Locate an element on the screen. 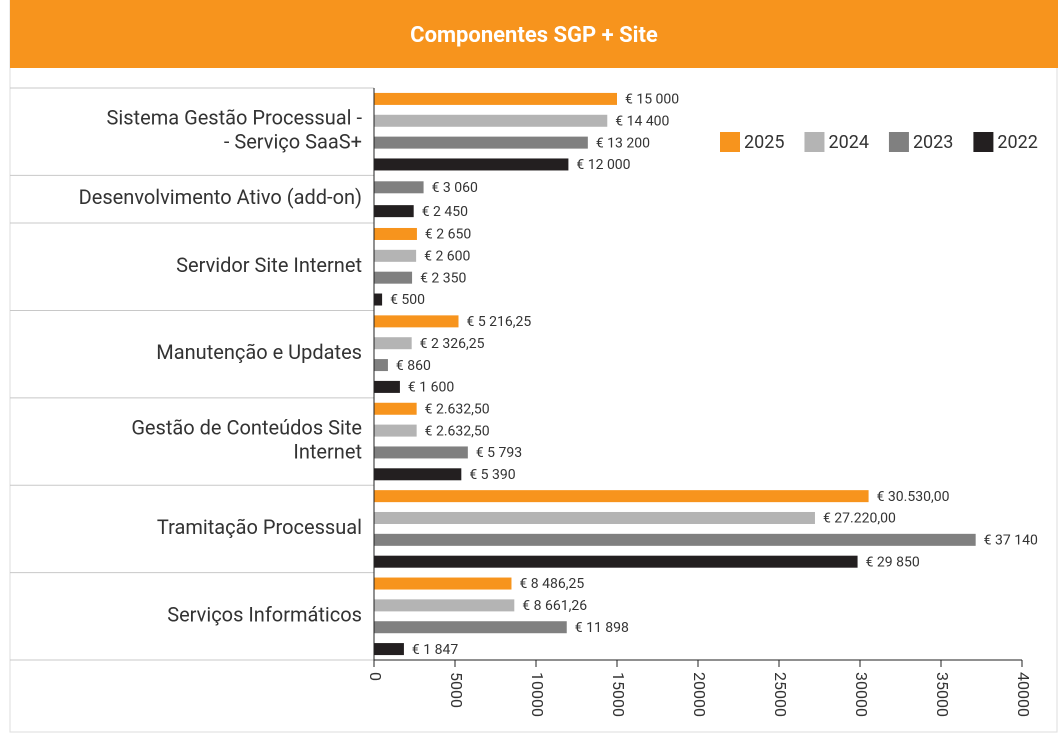 The width and height of the screenshot is (1058, 733). value-label: € 2 350 is located at coordinates (443, 278).